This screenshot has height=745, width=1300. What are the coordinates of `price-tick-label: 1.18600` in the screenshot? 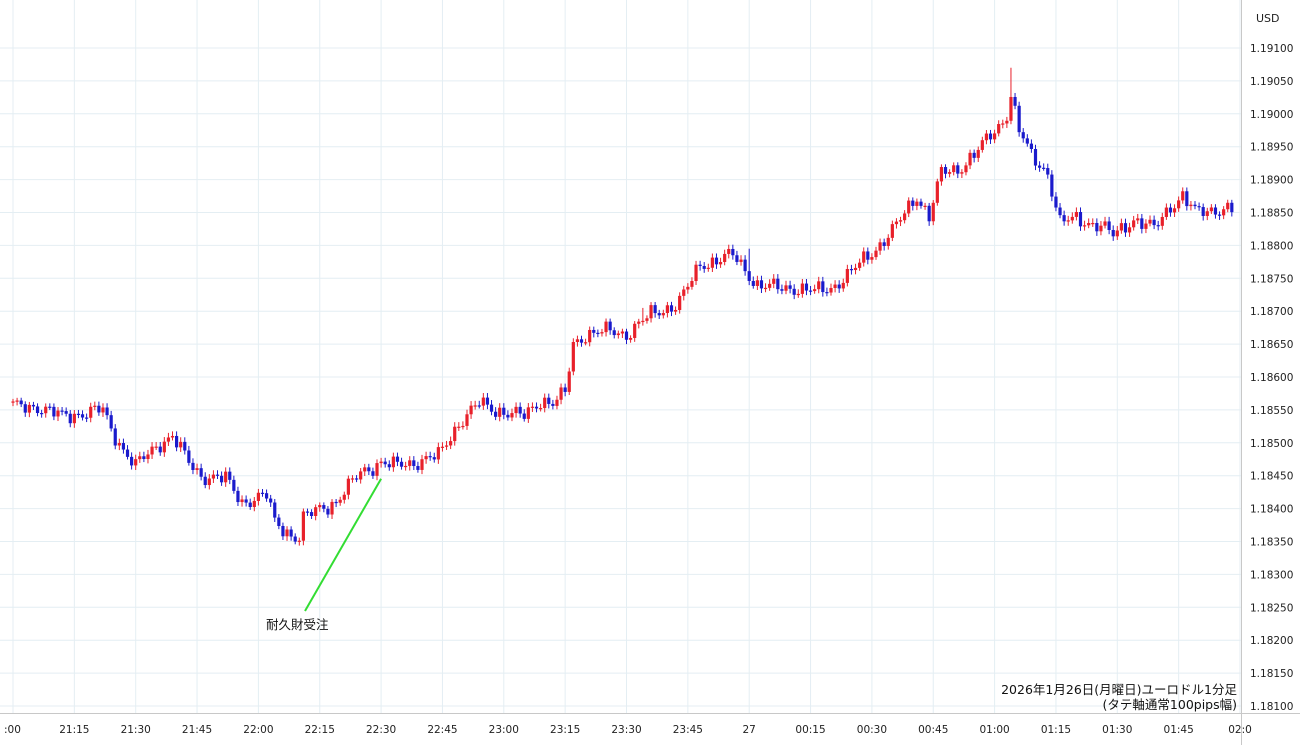 It's located at (1271, 378).